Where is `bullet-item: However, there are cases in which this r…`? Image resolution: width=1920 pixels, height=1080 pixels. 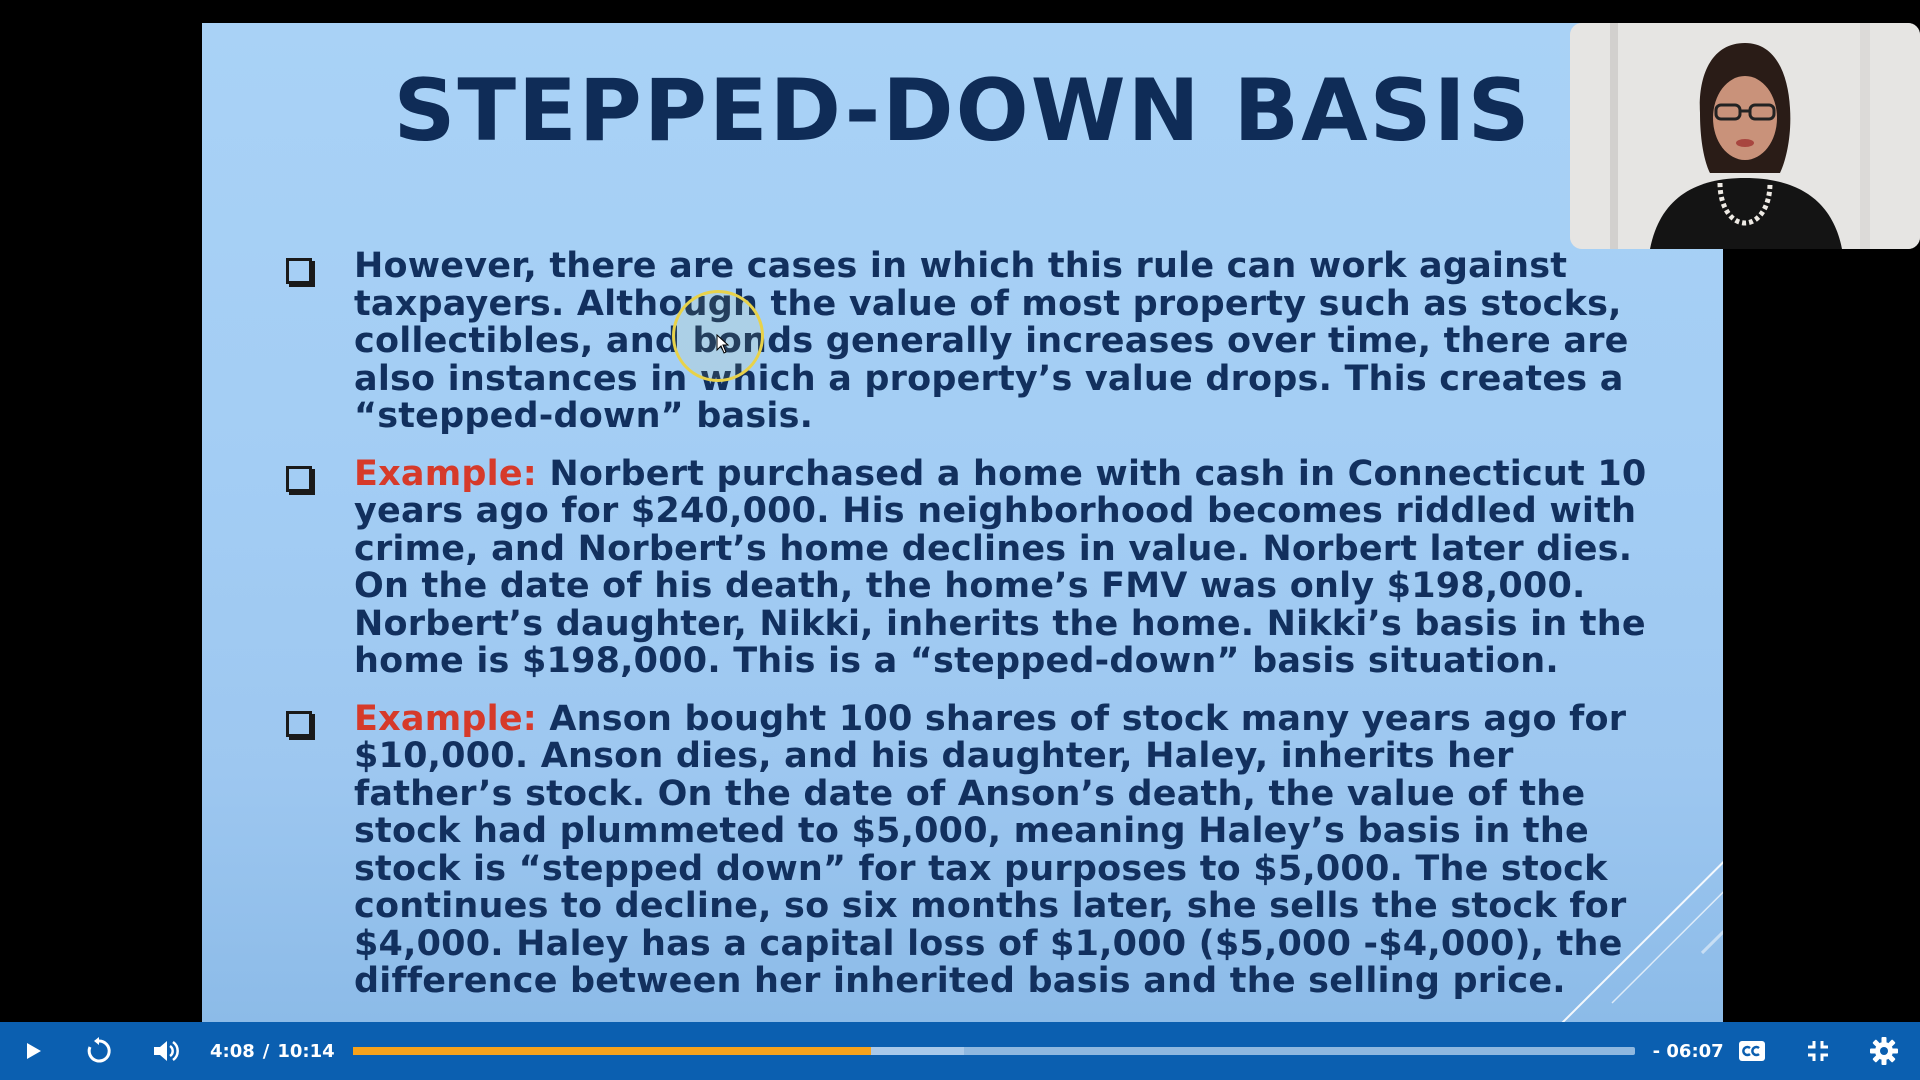 bullet-item: However, there are cases in which this r… is located at coordinates (981, 341).